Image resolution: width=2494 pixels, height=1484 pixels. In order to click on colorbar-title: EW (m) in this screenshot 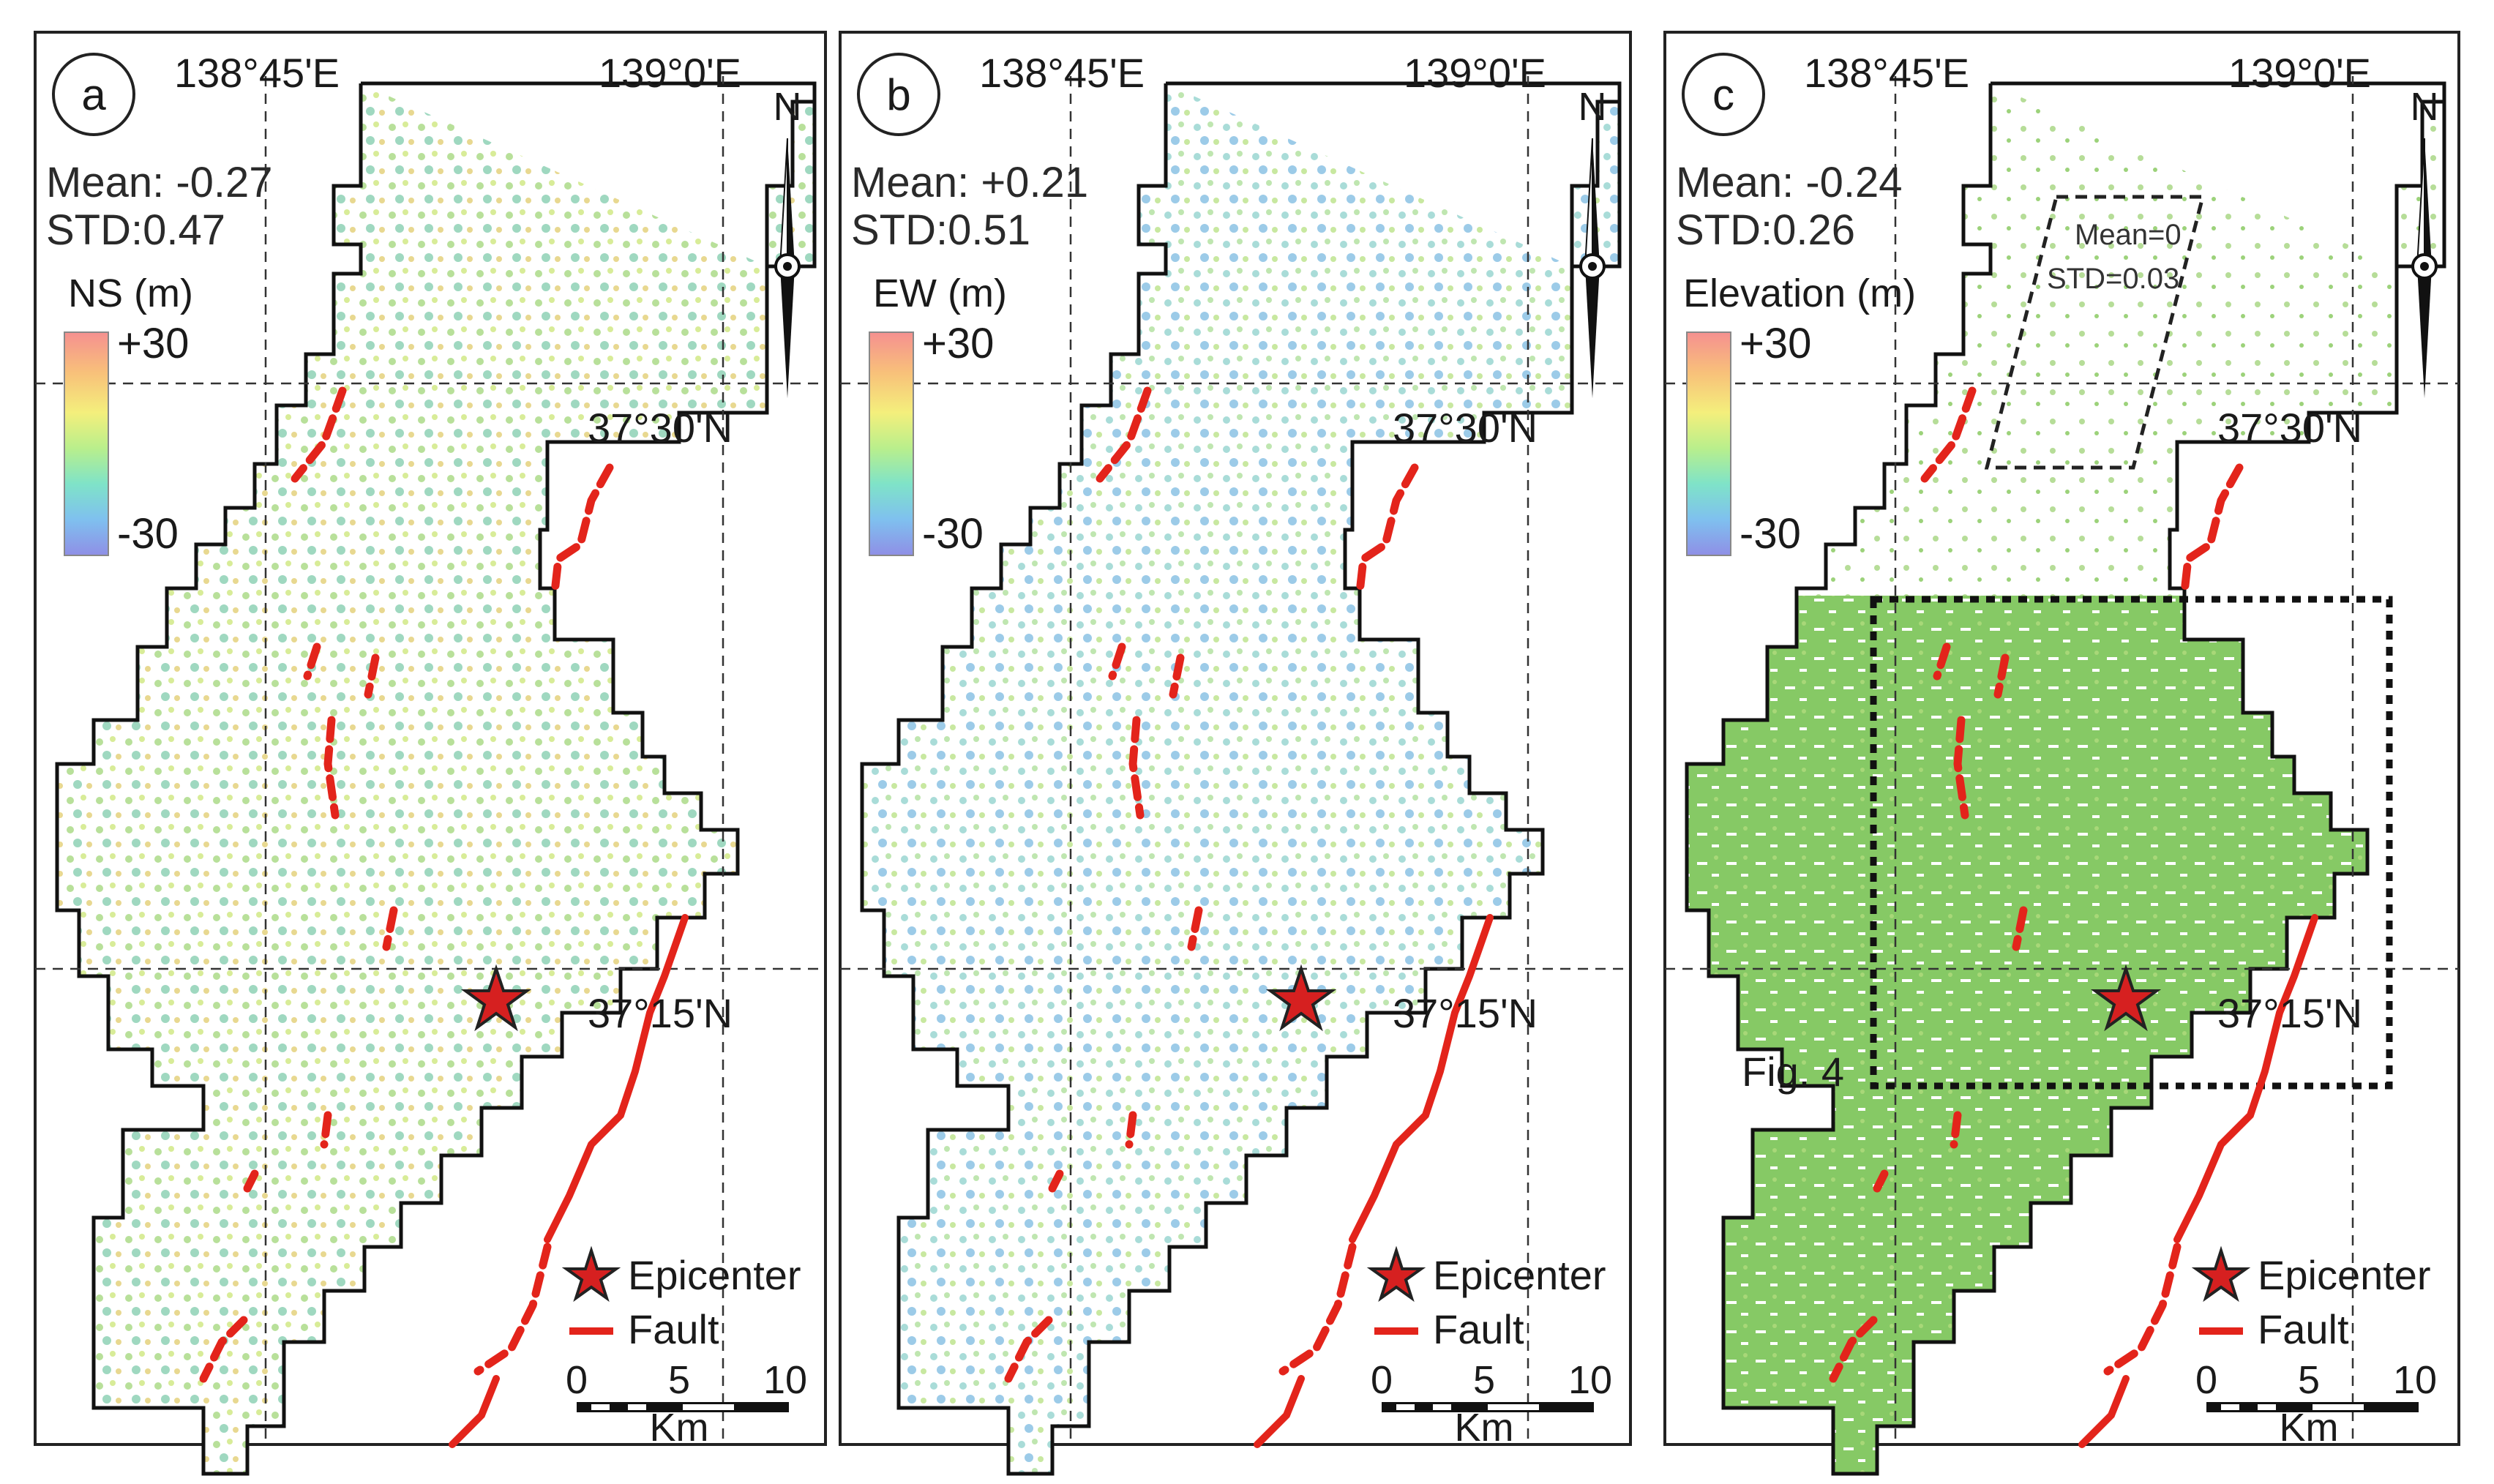, I will do `click(940, 293)`.